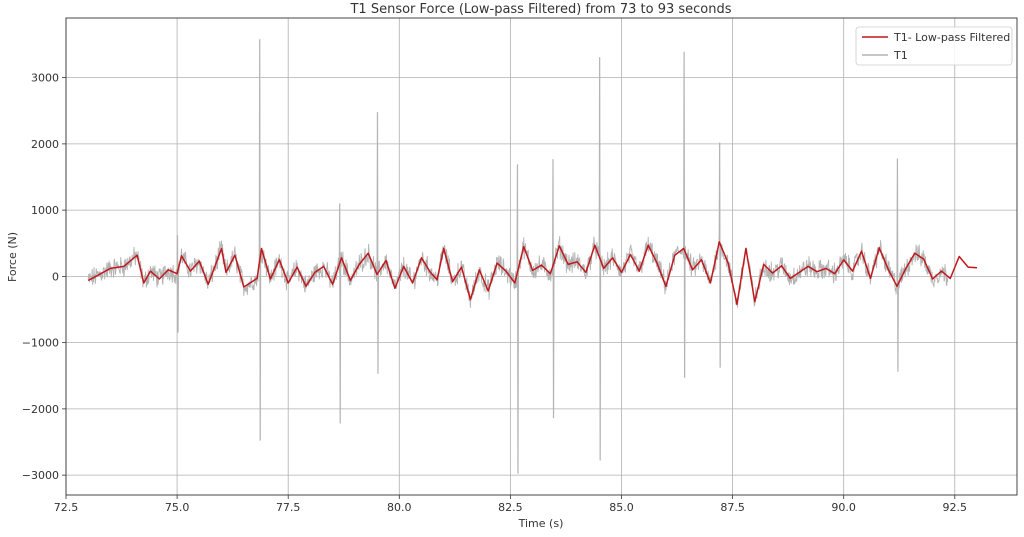 The width and height of the screenshot is (1024, 537). I want to click on series-t1-filtered-line, so click(532, 273).